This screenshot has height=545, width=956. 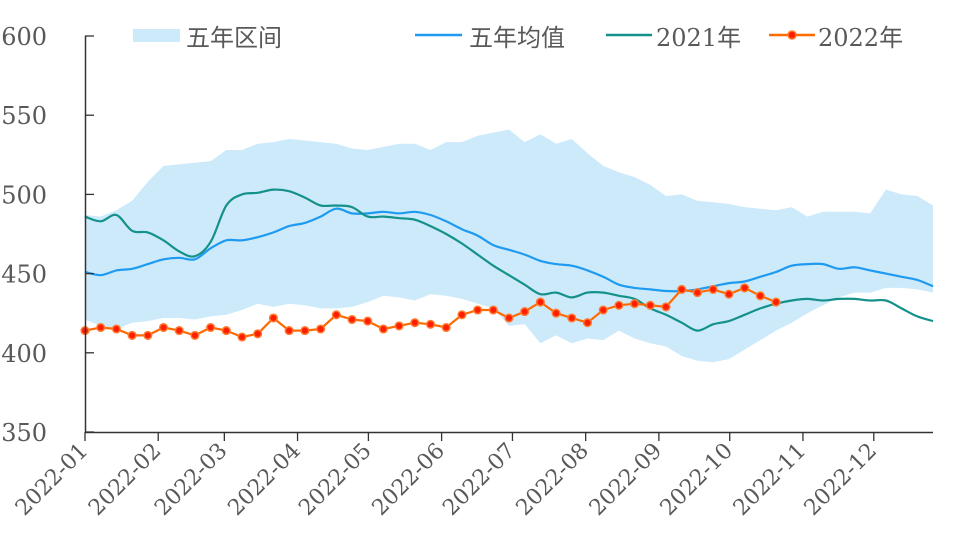 What do you see at coordinates (47, 235) in the screenshot?
I see `y-ticks: 350 400 450 500 550 600` at bounding box center [47, 235].